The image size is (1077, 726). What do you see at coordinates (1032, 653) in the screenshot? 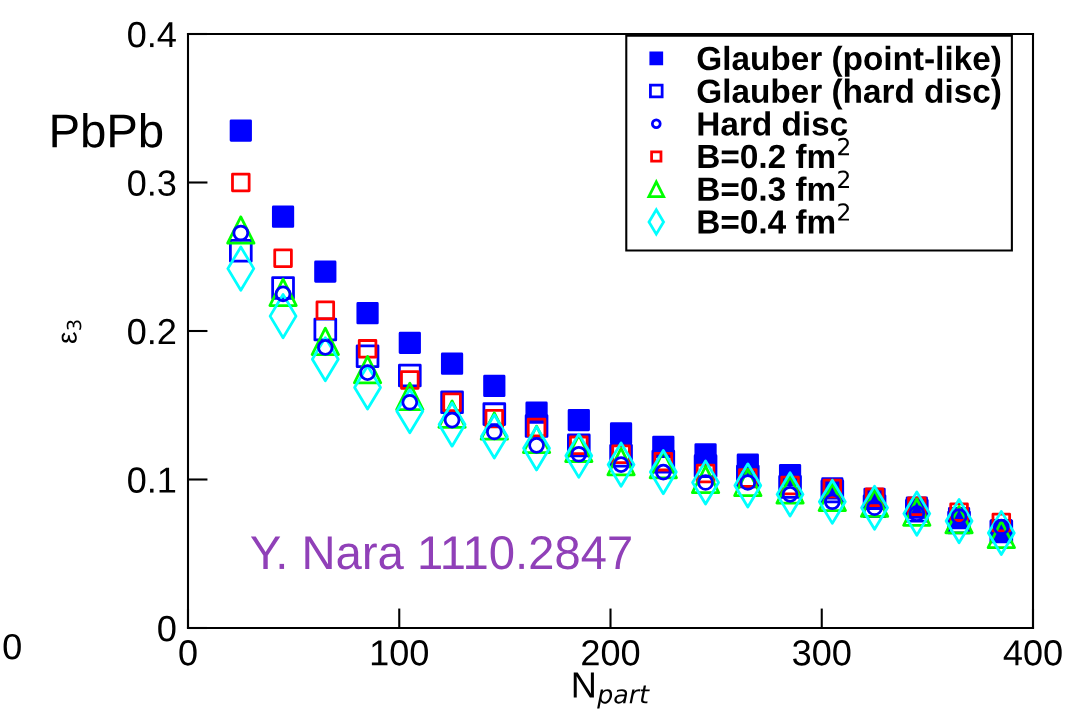
I see `x-tick-label: 400` at bounding box center [1032, 653].